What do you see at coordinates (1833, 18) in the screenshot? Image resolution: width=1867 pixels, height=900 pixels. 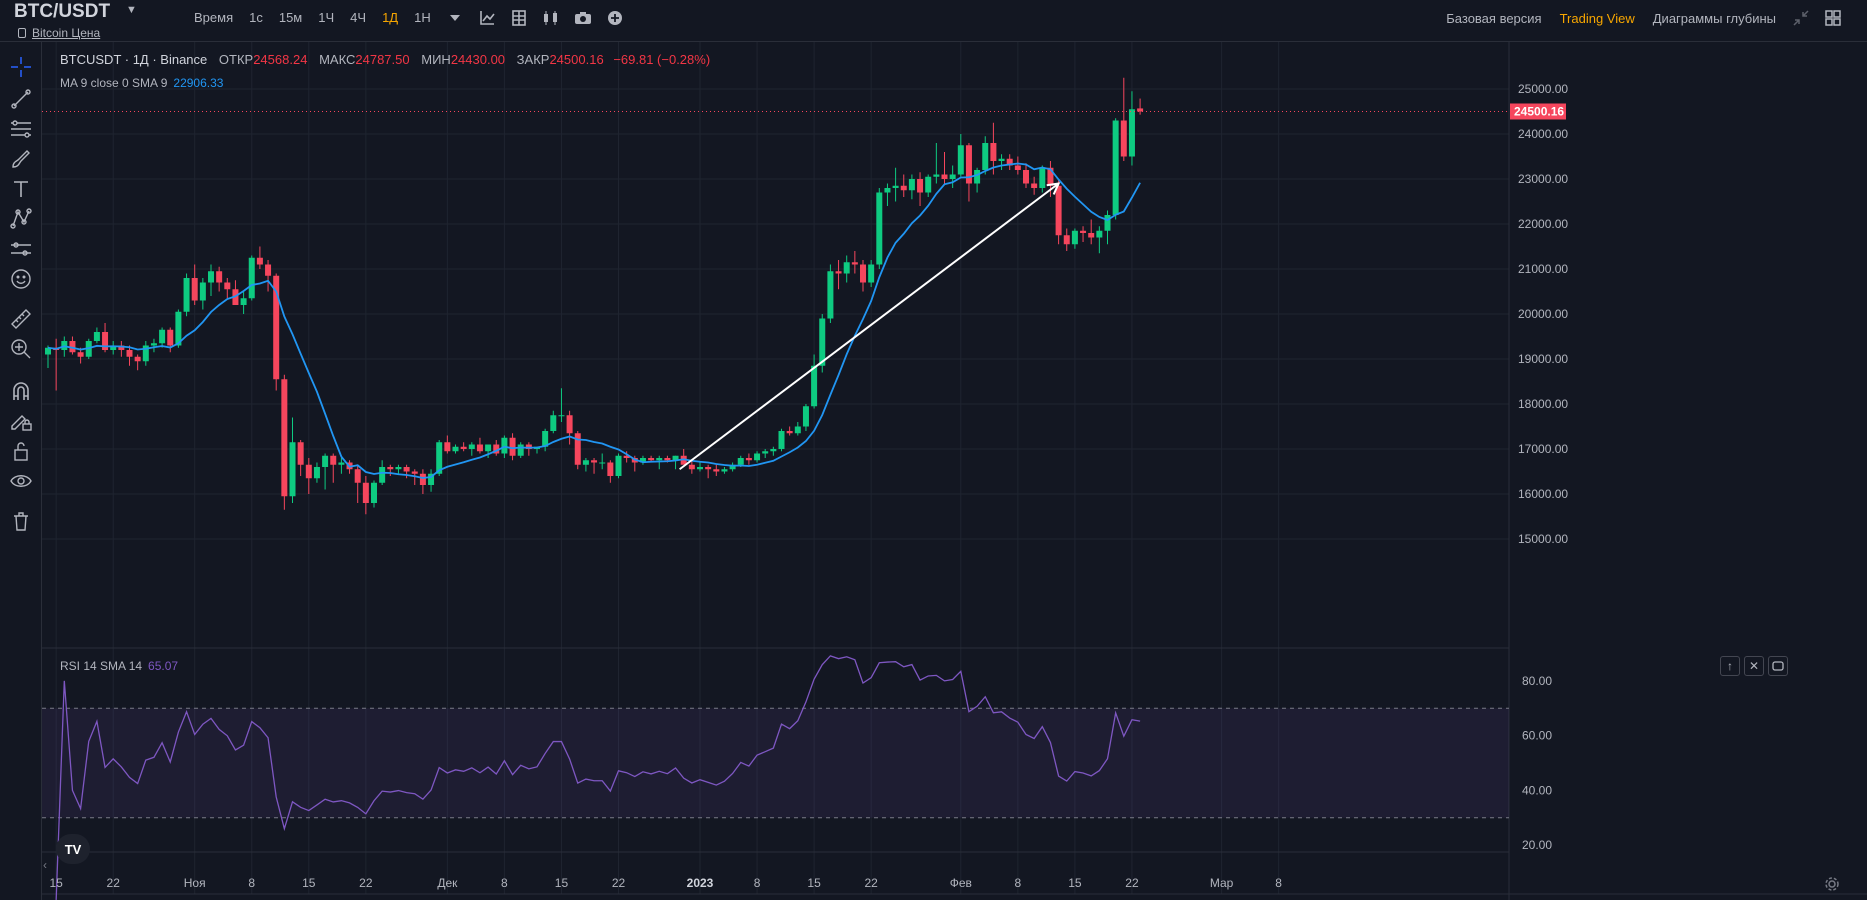 I see `layout-icon` at bounding box center [1833, 18].